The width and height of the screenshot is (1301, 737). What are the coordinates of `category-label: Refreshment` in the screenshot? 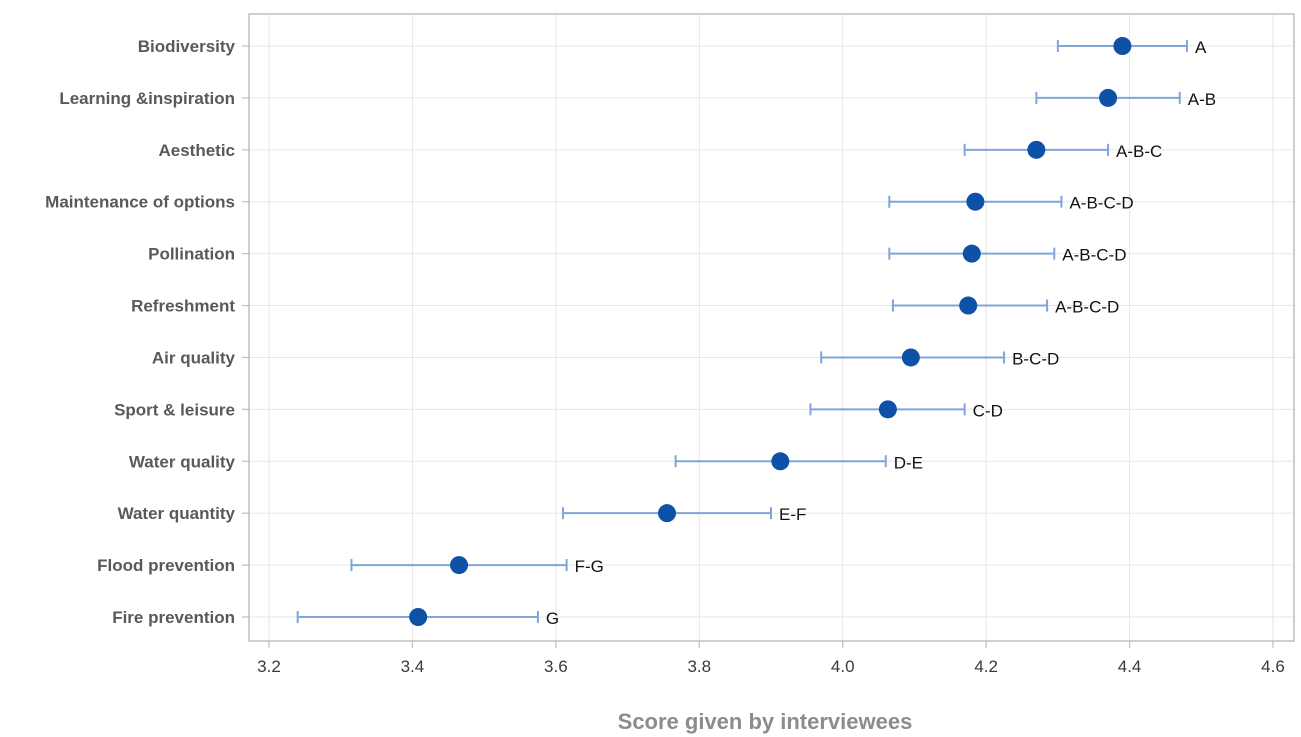 It's located at (183, 306).